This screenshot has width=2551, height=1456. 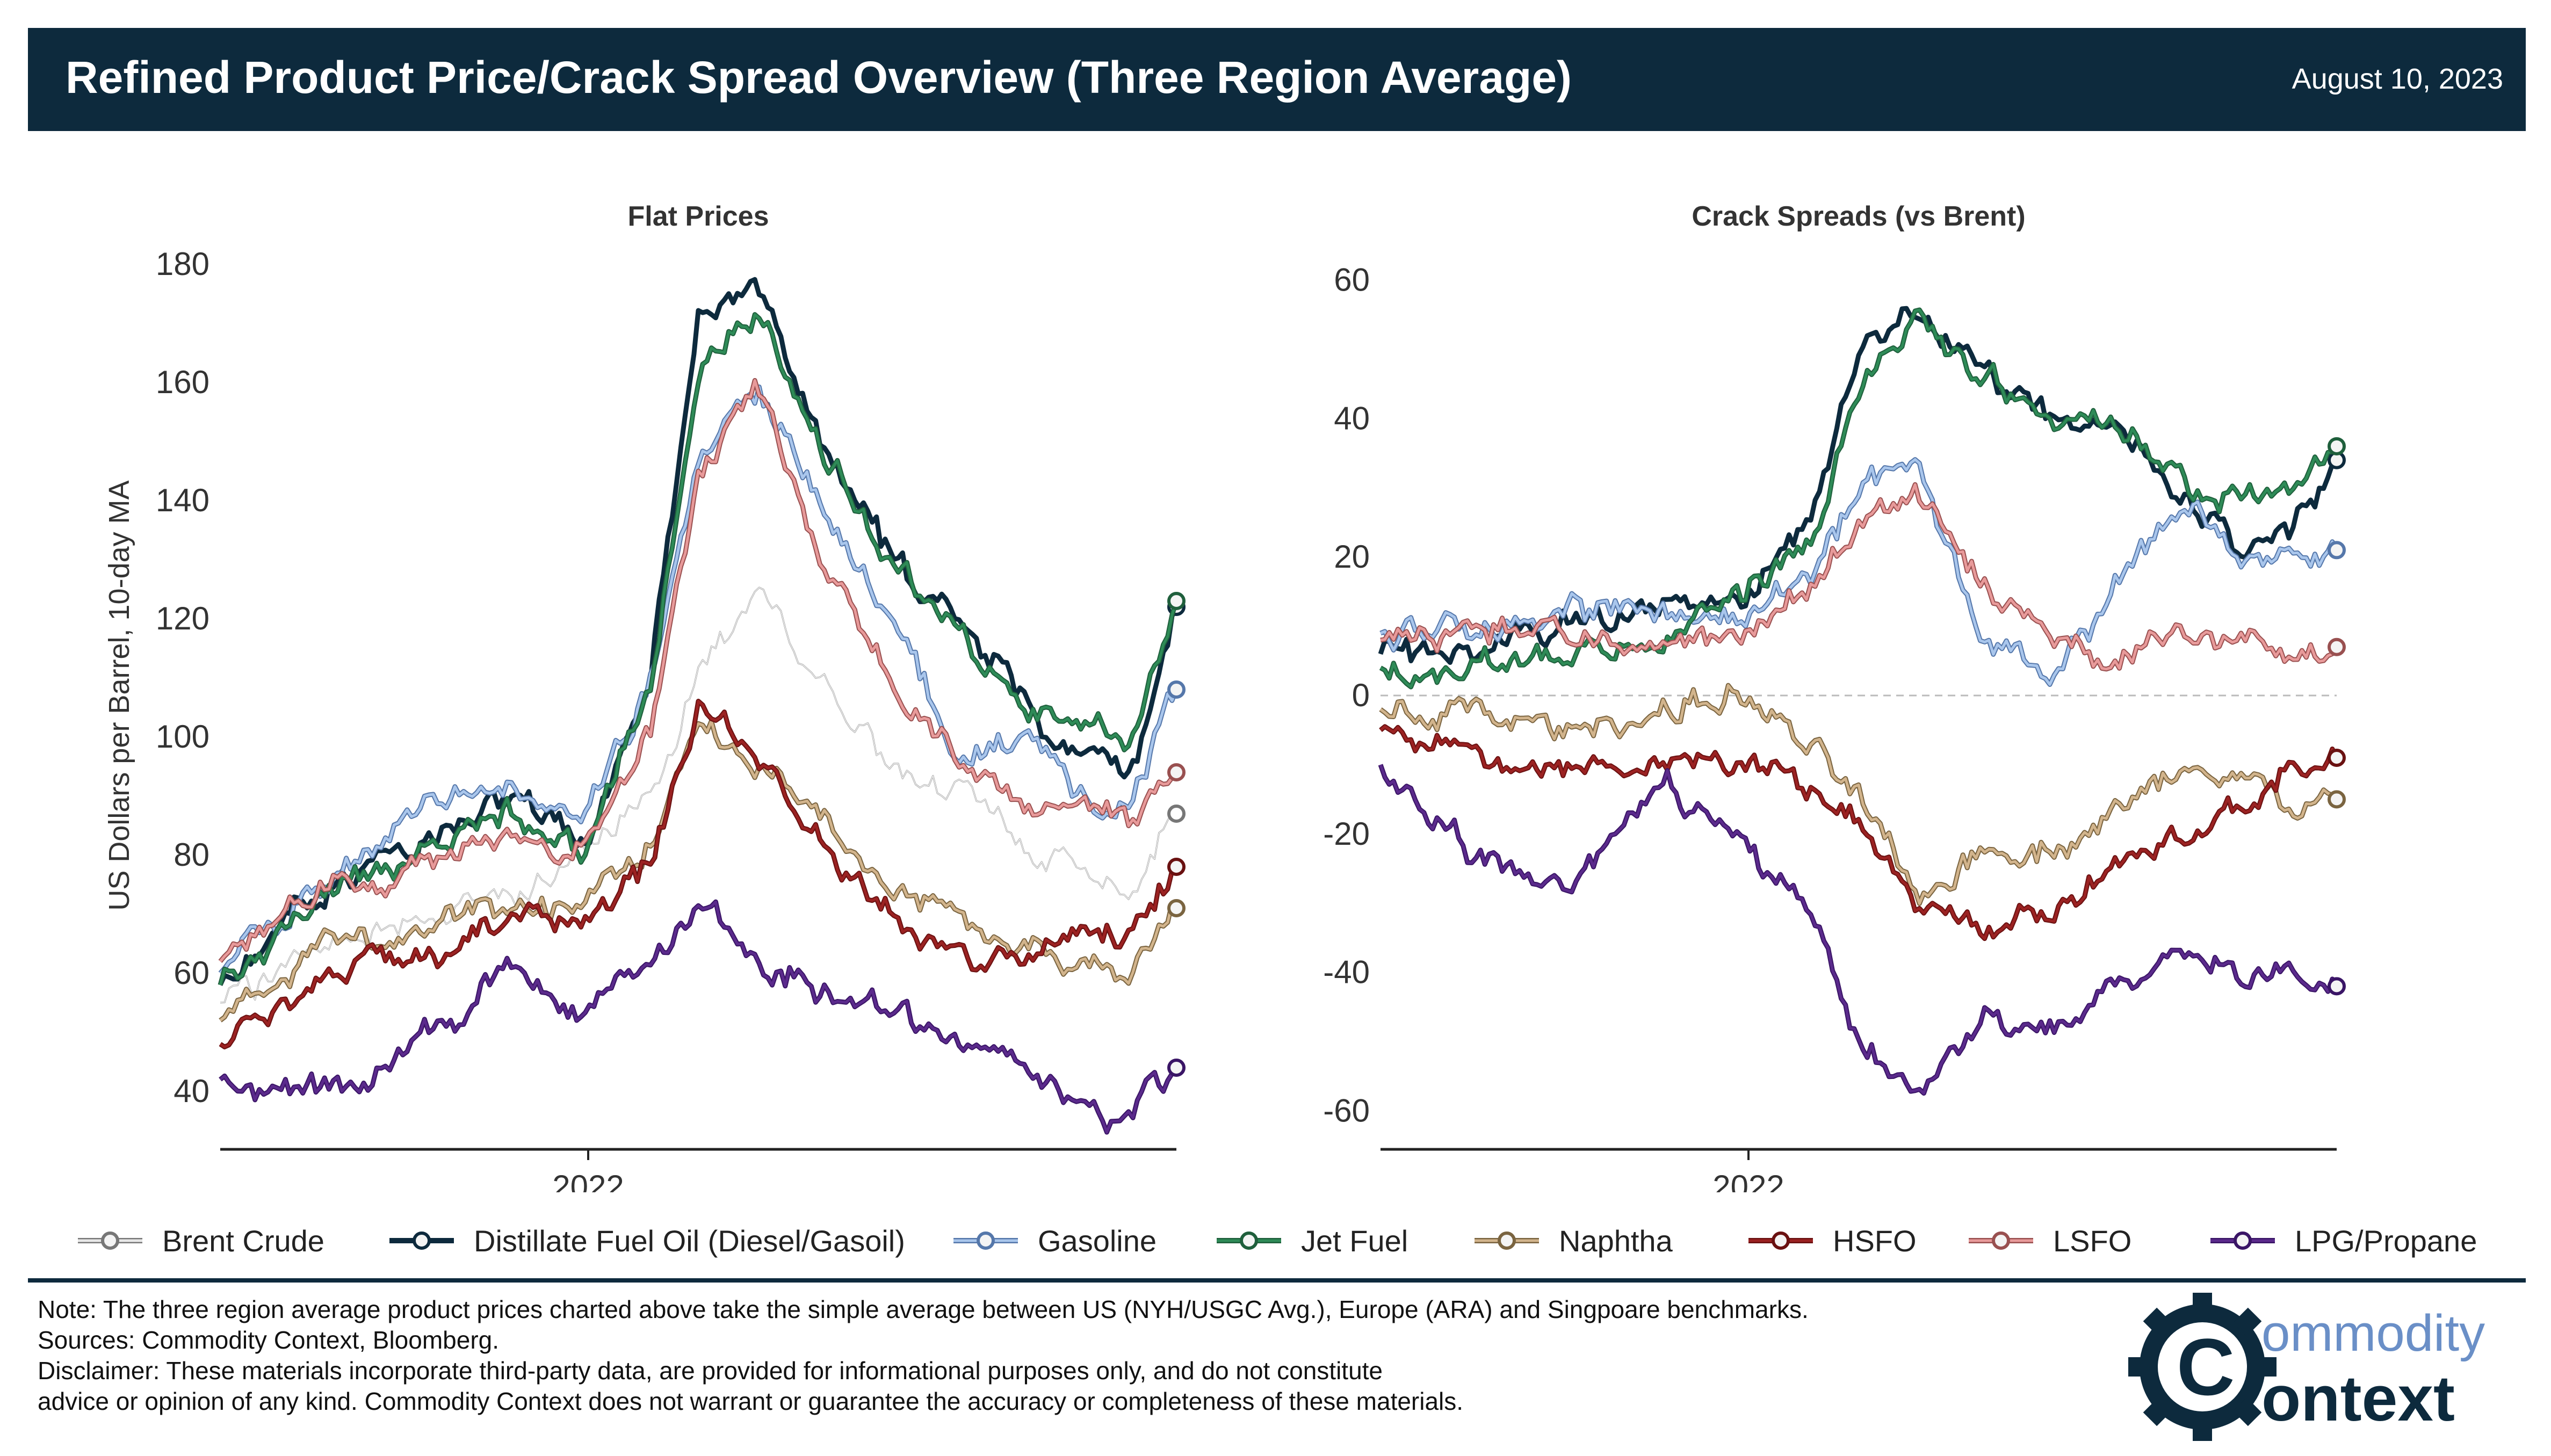 I want to click on logo-line-1: ommodity, so click(x=2373, y=1333).